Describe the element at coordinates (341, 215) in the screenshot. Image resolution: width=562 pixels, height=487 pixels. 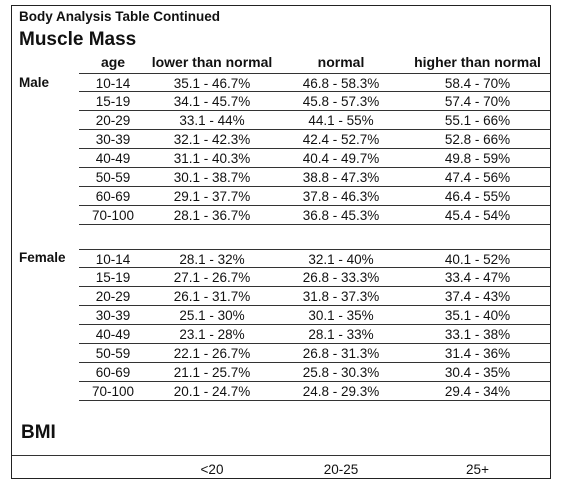
I see `cell-normal: 36.8 - 45.3%` at that location.